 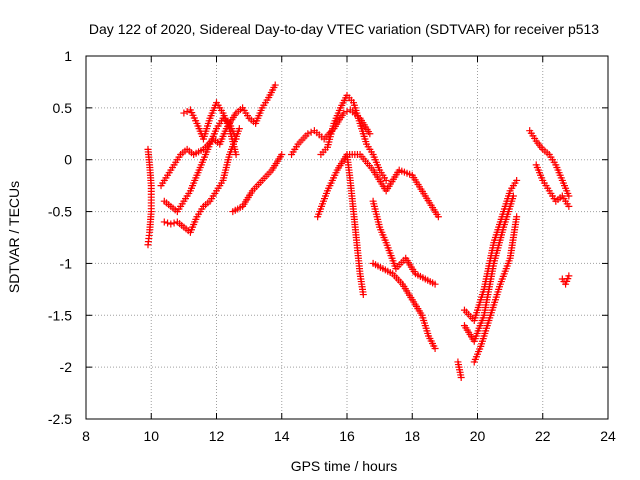 What do you see at coordinates (608, 436) in the screenshot?
I see `x-tick-label: 24` at bounding box center [608, 436].